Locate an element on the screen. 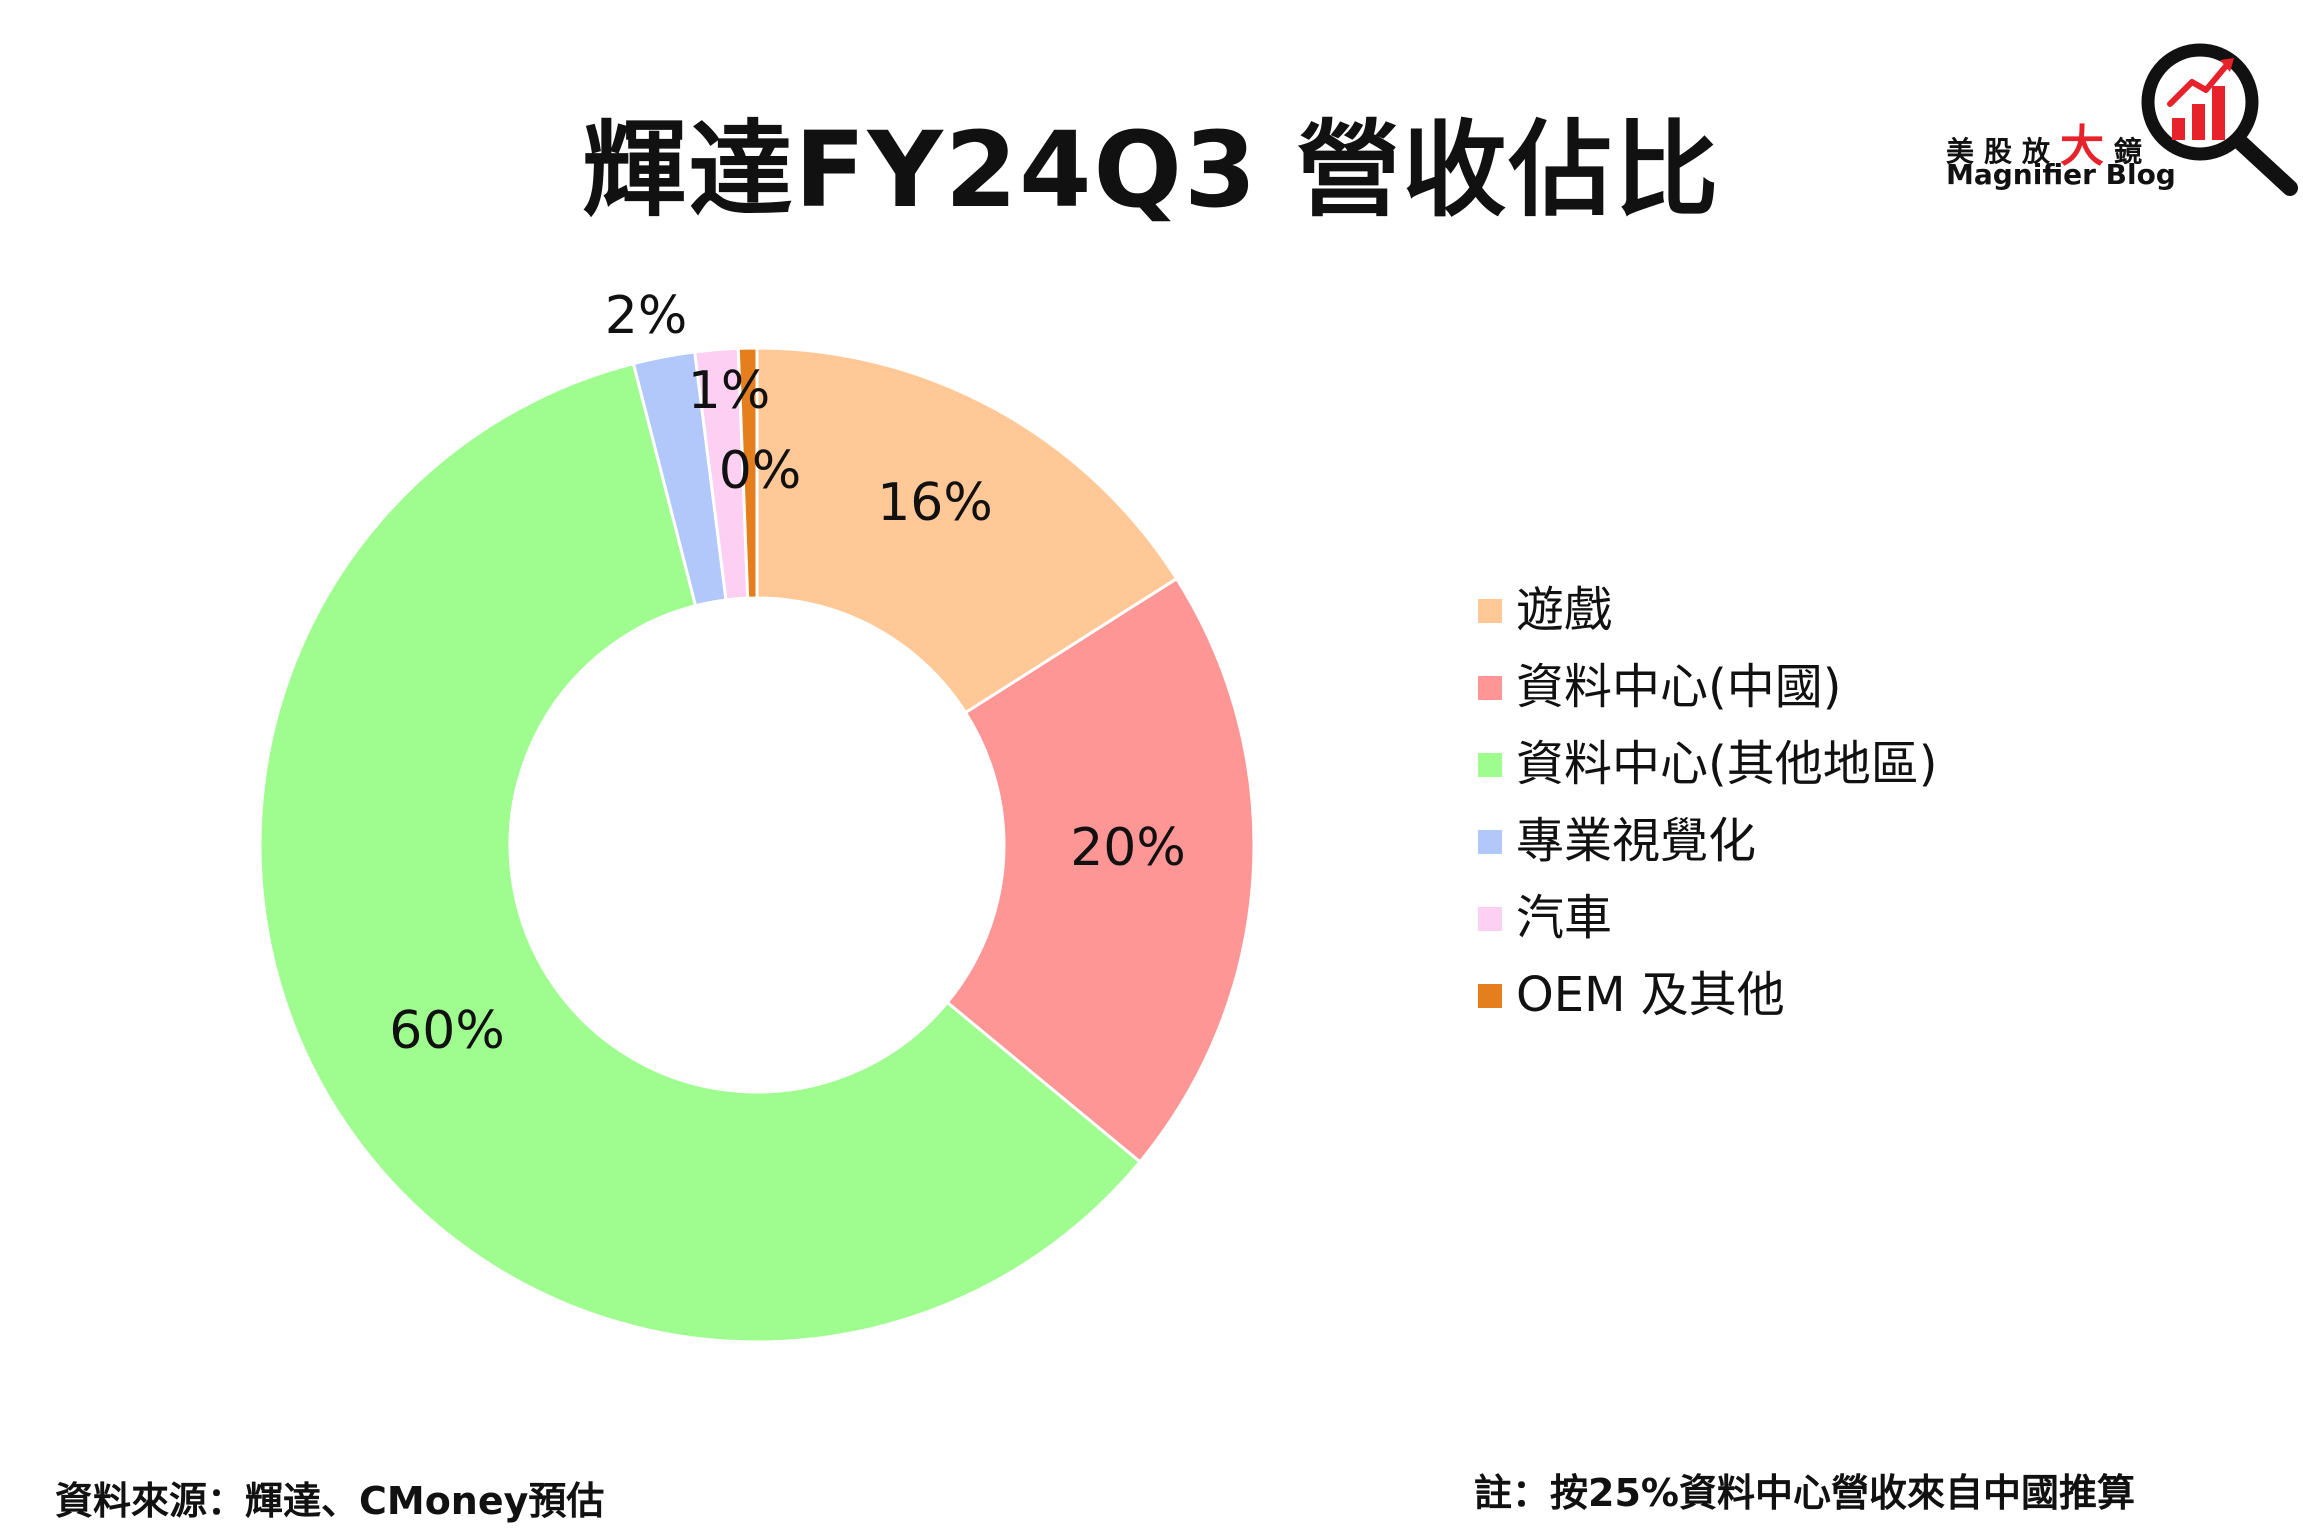  logo-text-chinese: 美股放大鏡 is located at coordinates (2049, 146).